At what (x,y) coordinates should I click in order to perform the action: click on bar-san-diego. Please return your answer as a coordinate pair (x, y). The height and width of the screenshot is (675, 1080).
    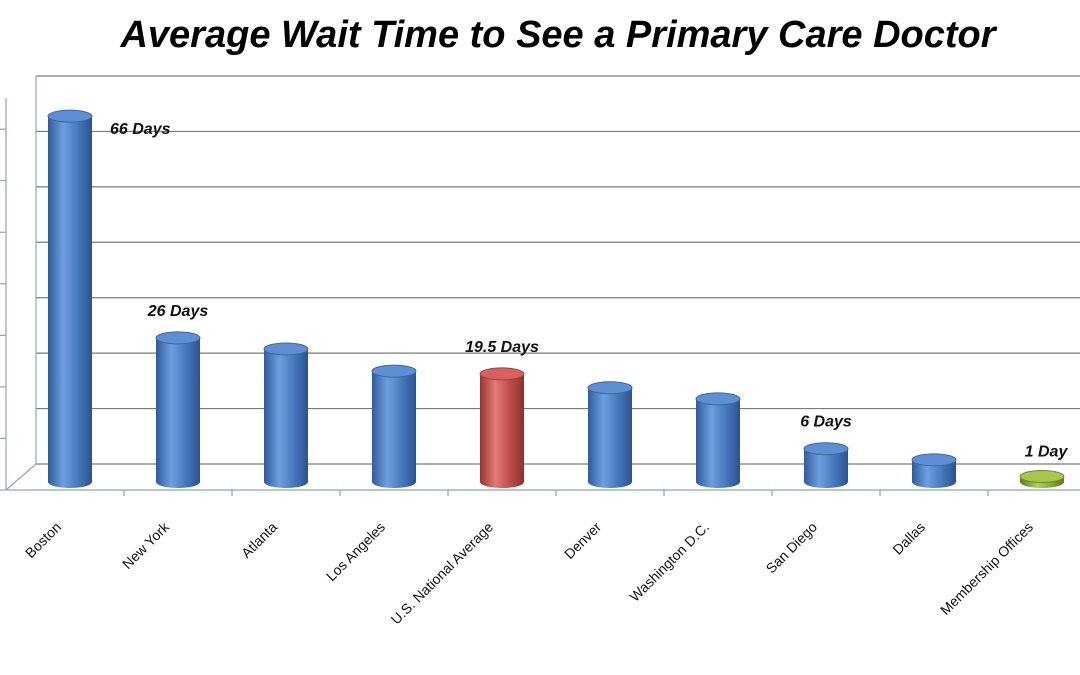
    Looking at the image, I should click on (826, 465).